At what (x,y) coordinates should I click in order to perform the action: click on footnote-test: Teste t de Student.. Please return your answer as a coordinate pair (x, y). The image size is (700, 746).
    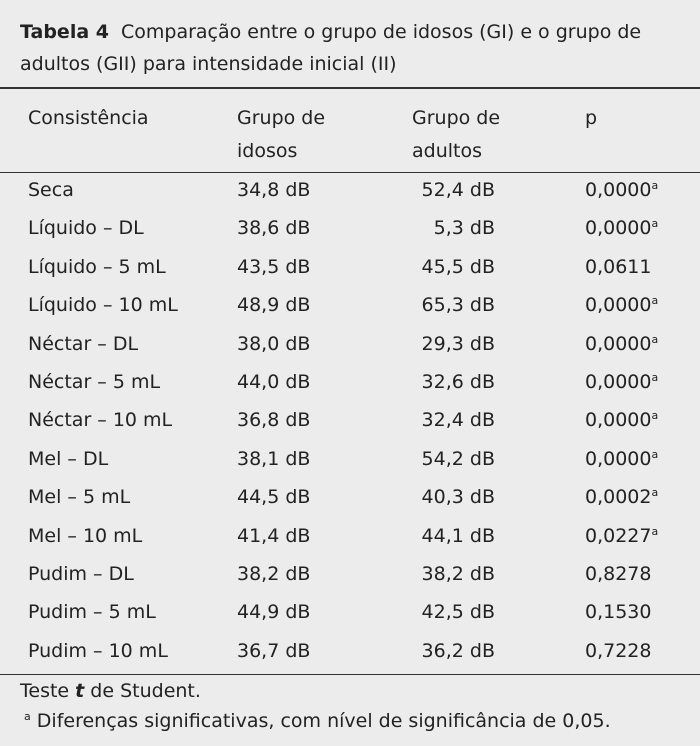
    Looking at the image, I should click on (110, 691).